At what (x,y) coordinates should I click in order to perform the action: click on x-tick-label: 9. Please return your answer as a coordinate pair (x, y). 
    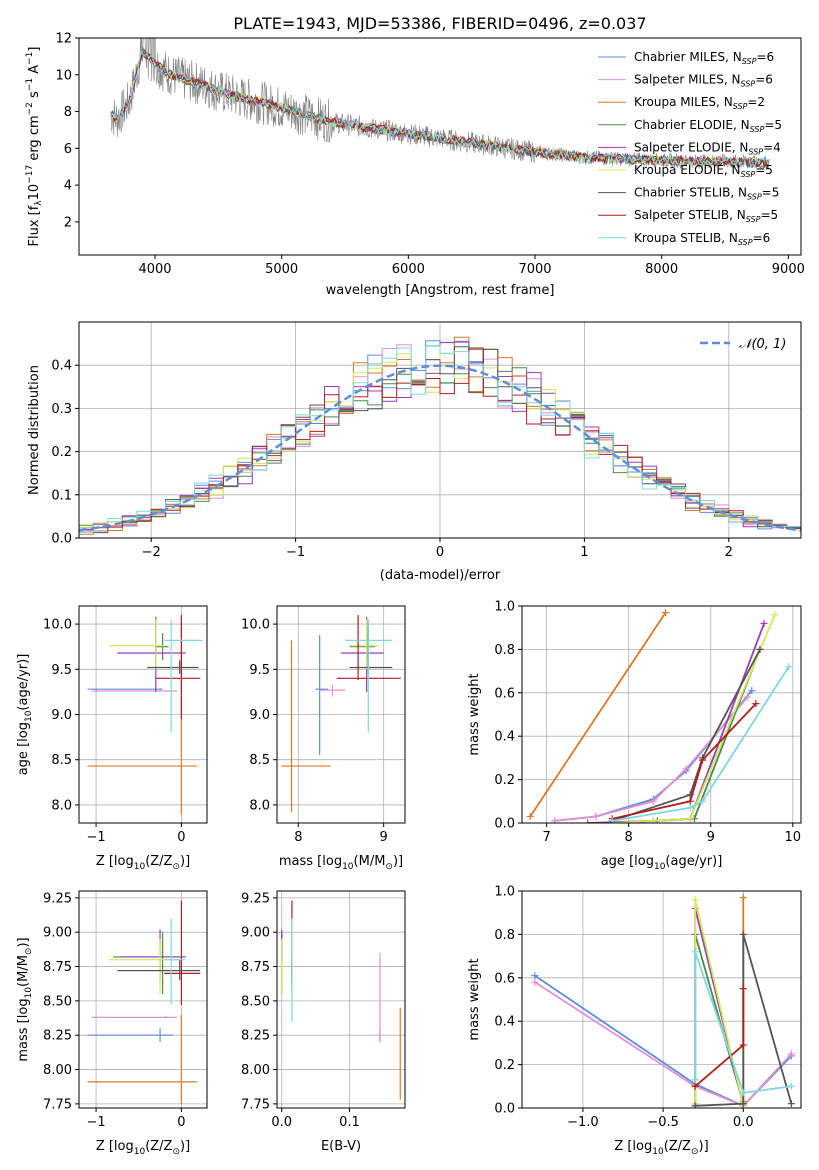
    Looking at the image, I should click on (711, 837).